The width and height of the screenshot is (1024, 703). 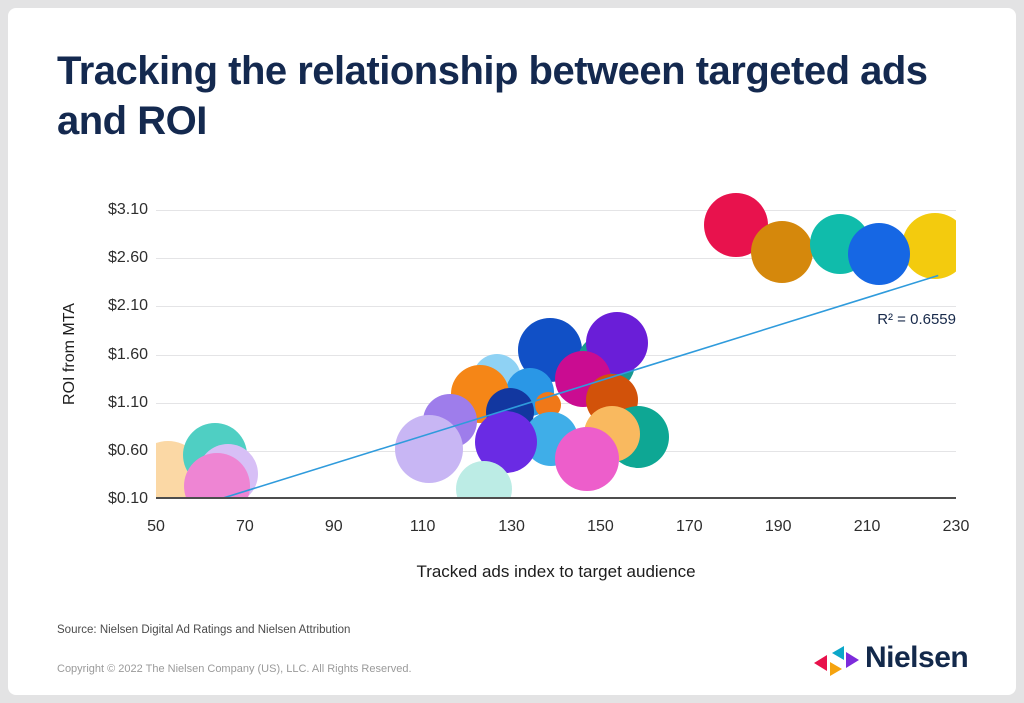 I want to click on y-axis-title: ROI from MTA, so click(x=69, y=354).